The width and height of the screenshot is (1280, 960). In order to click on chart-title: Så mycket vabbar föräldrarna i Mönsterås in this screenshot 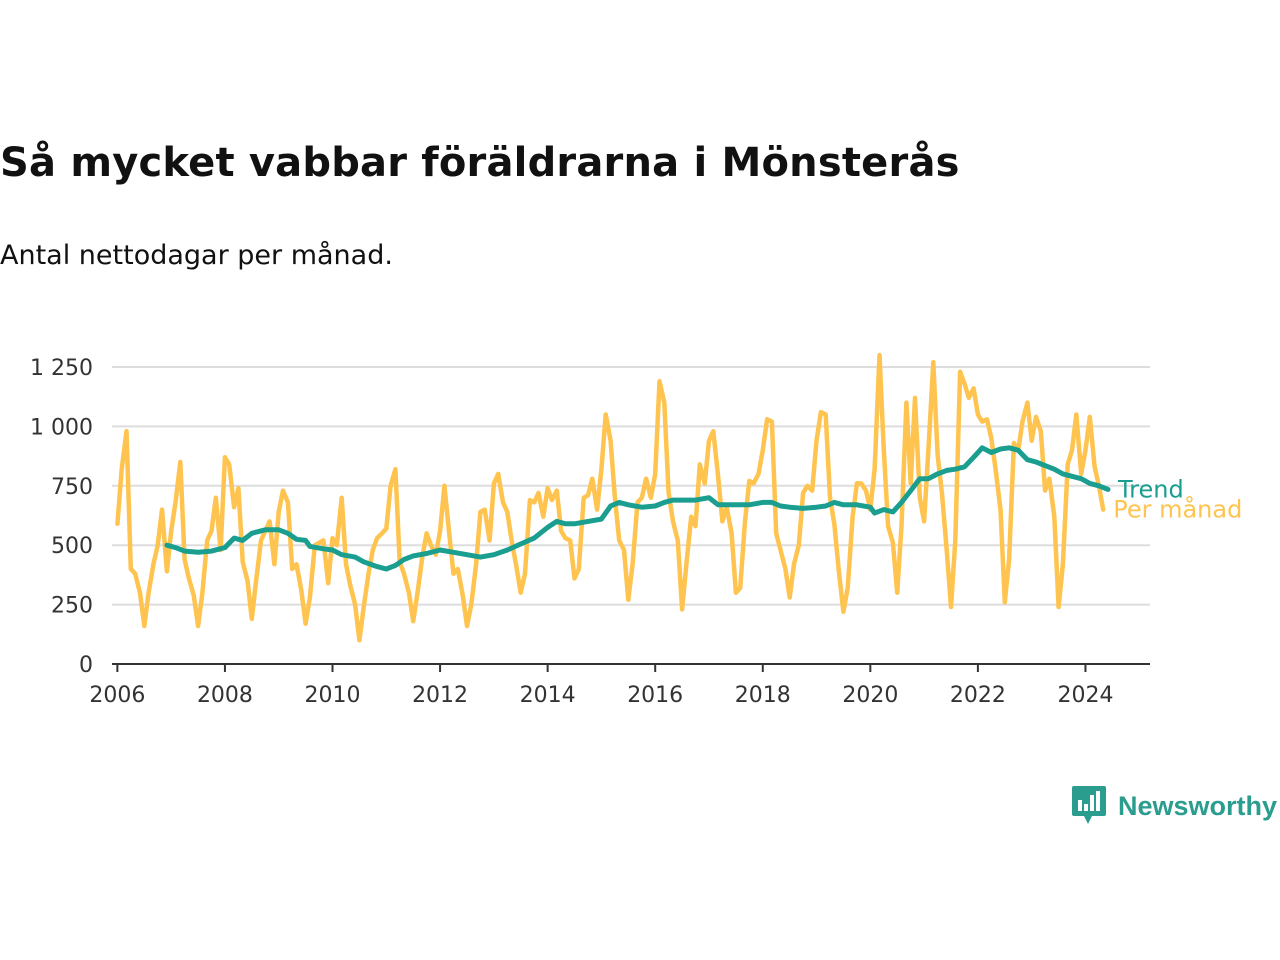, I will do `click(480, 163)`.